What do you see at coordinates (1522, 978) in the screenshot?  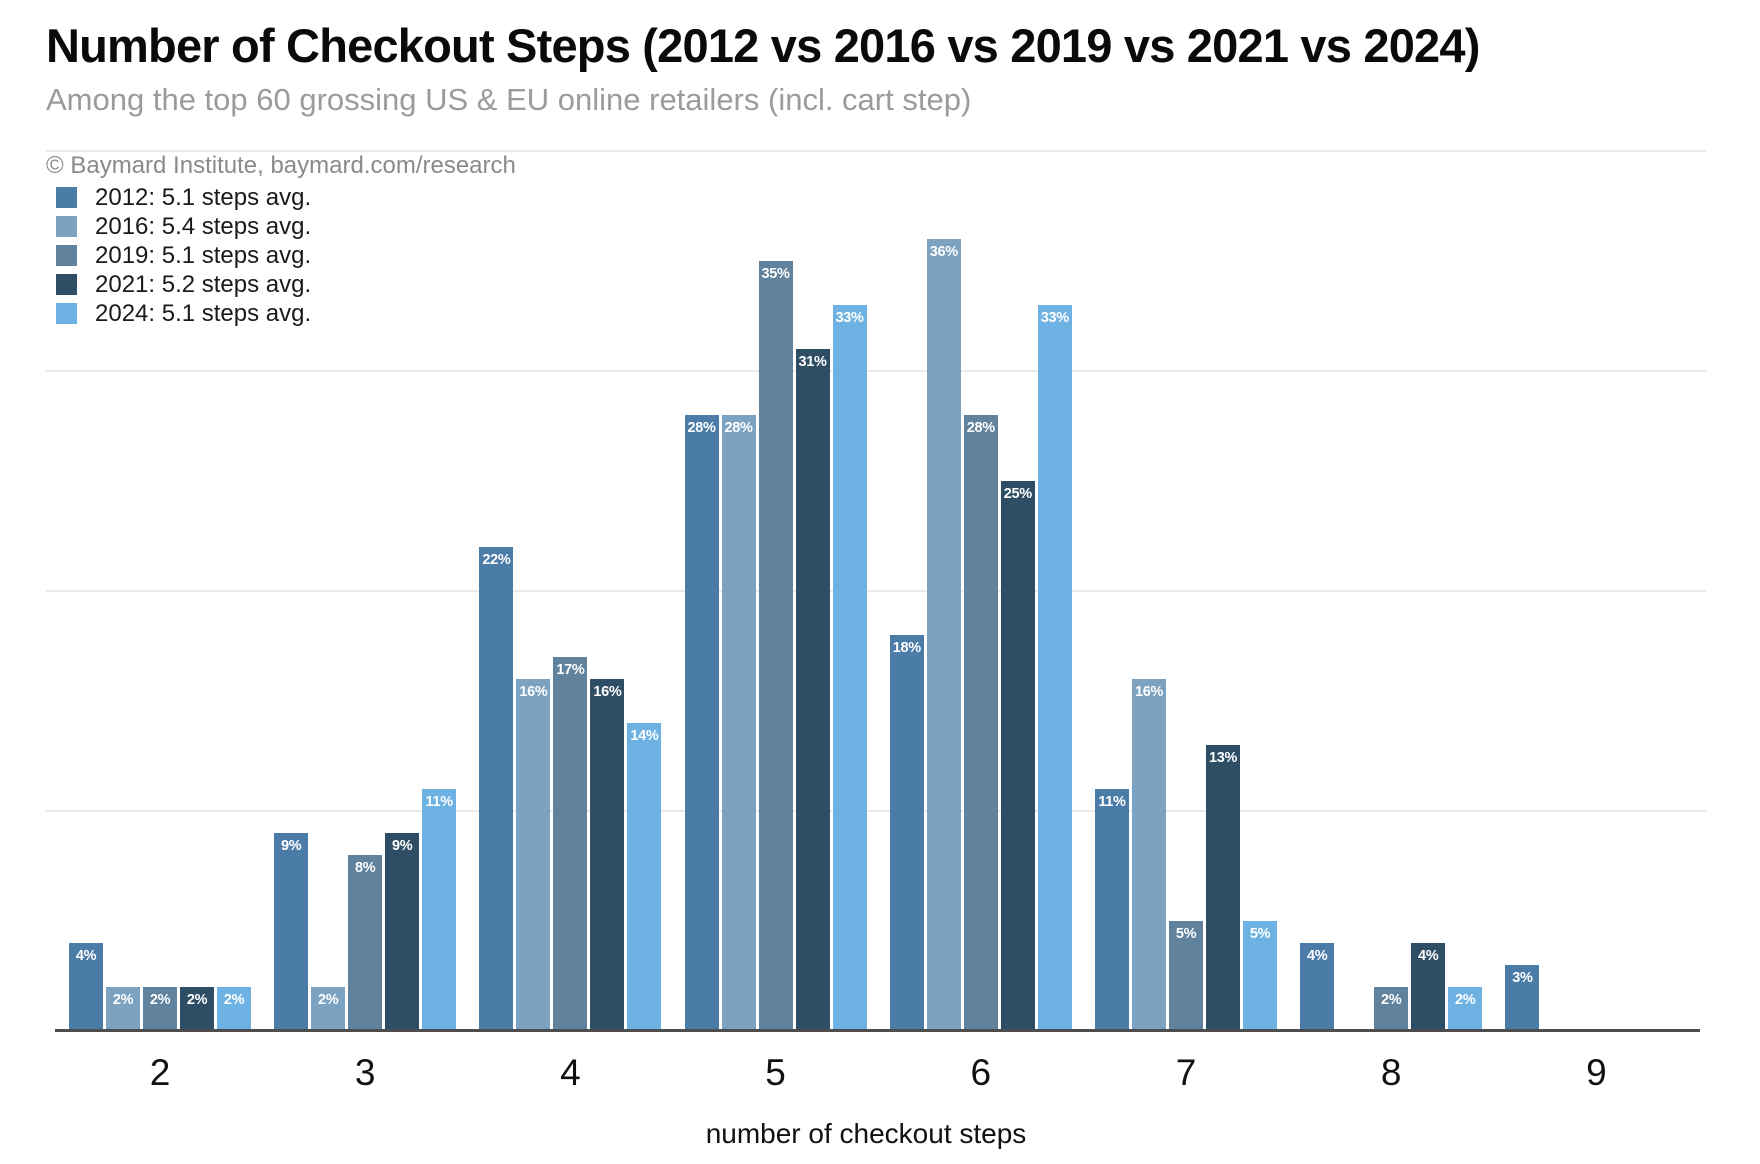 I see `bar-value-label: 3%` at bounding box center [1522, 978].